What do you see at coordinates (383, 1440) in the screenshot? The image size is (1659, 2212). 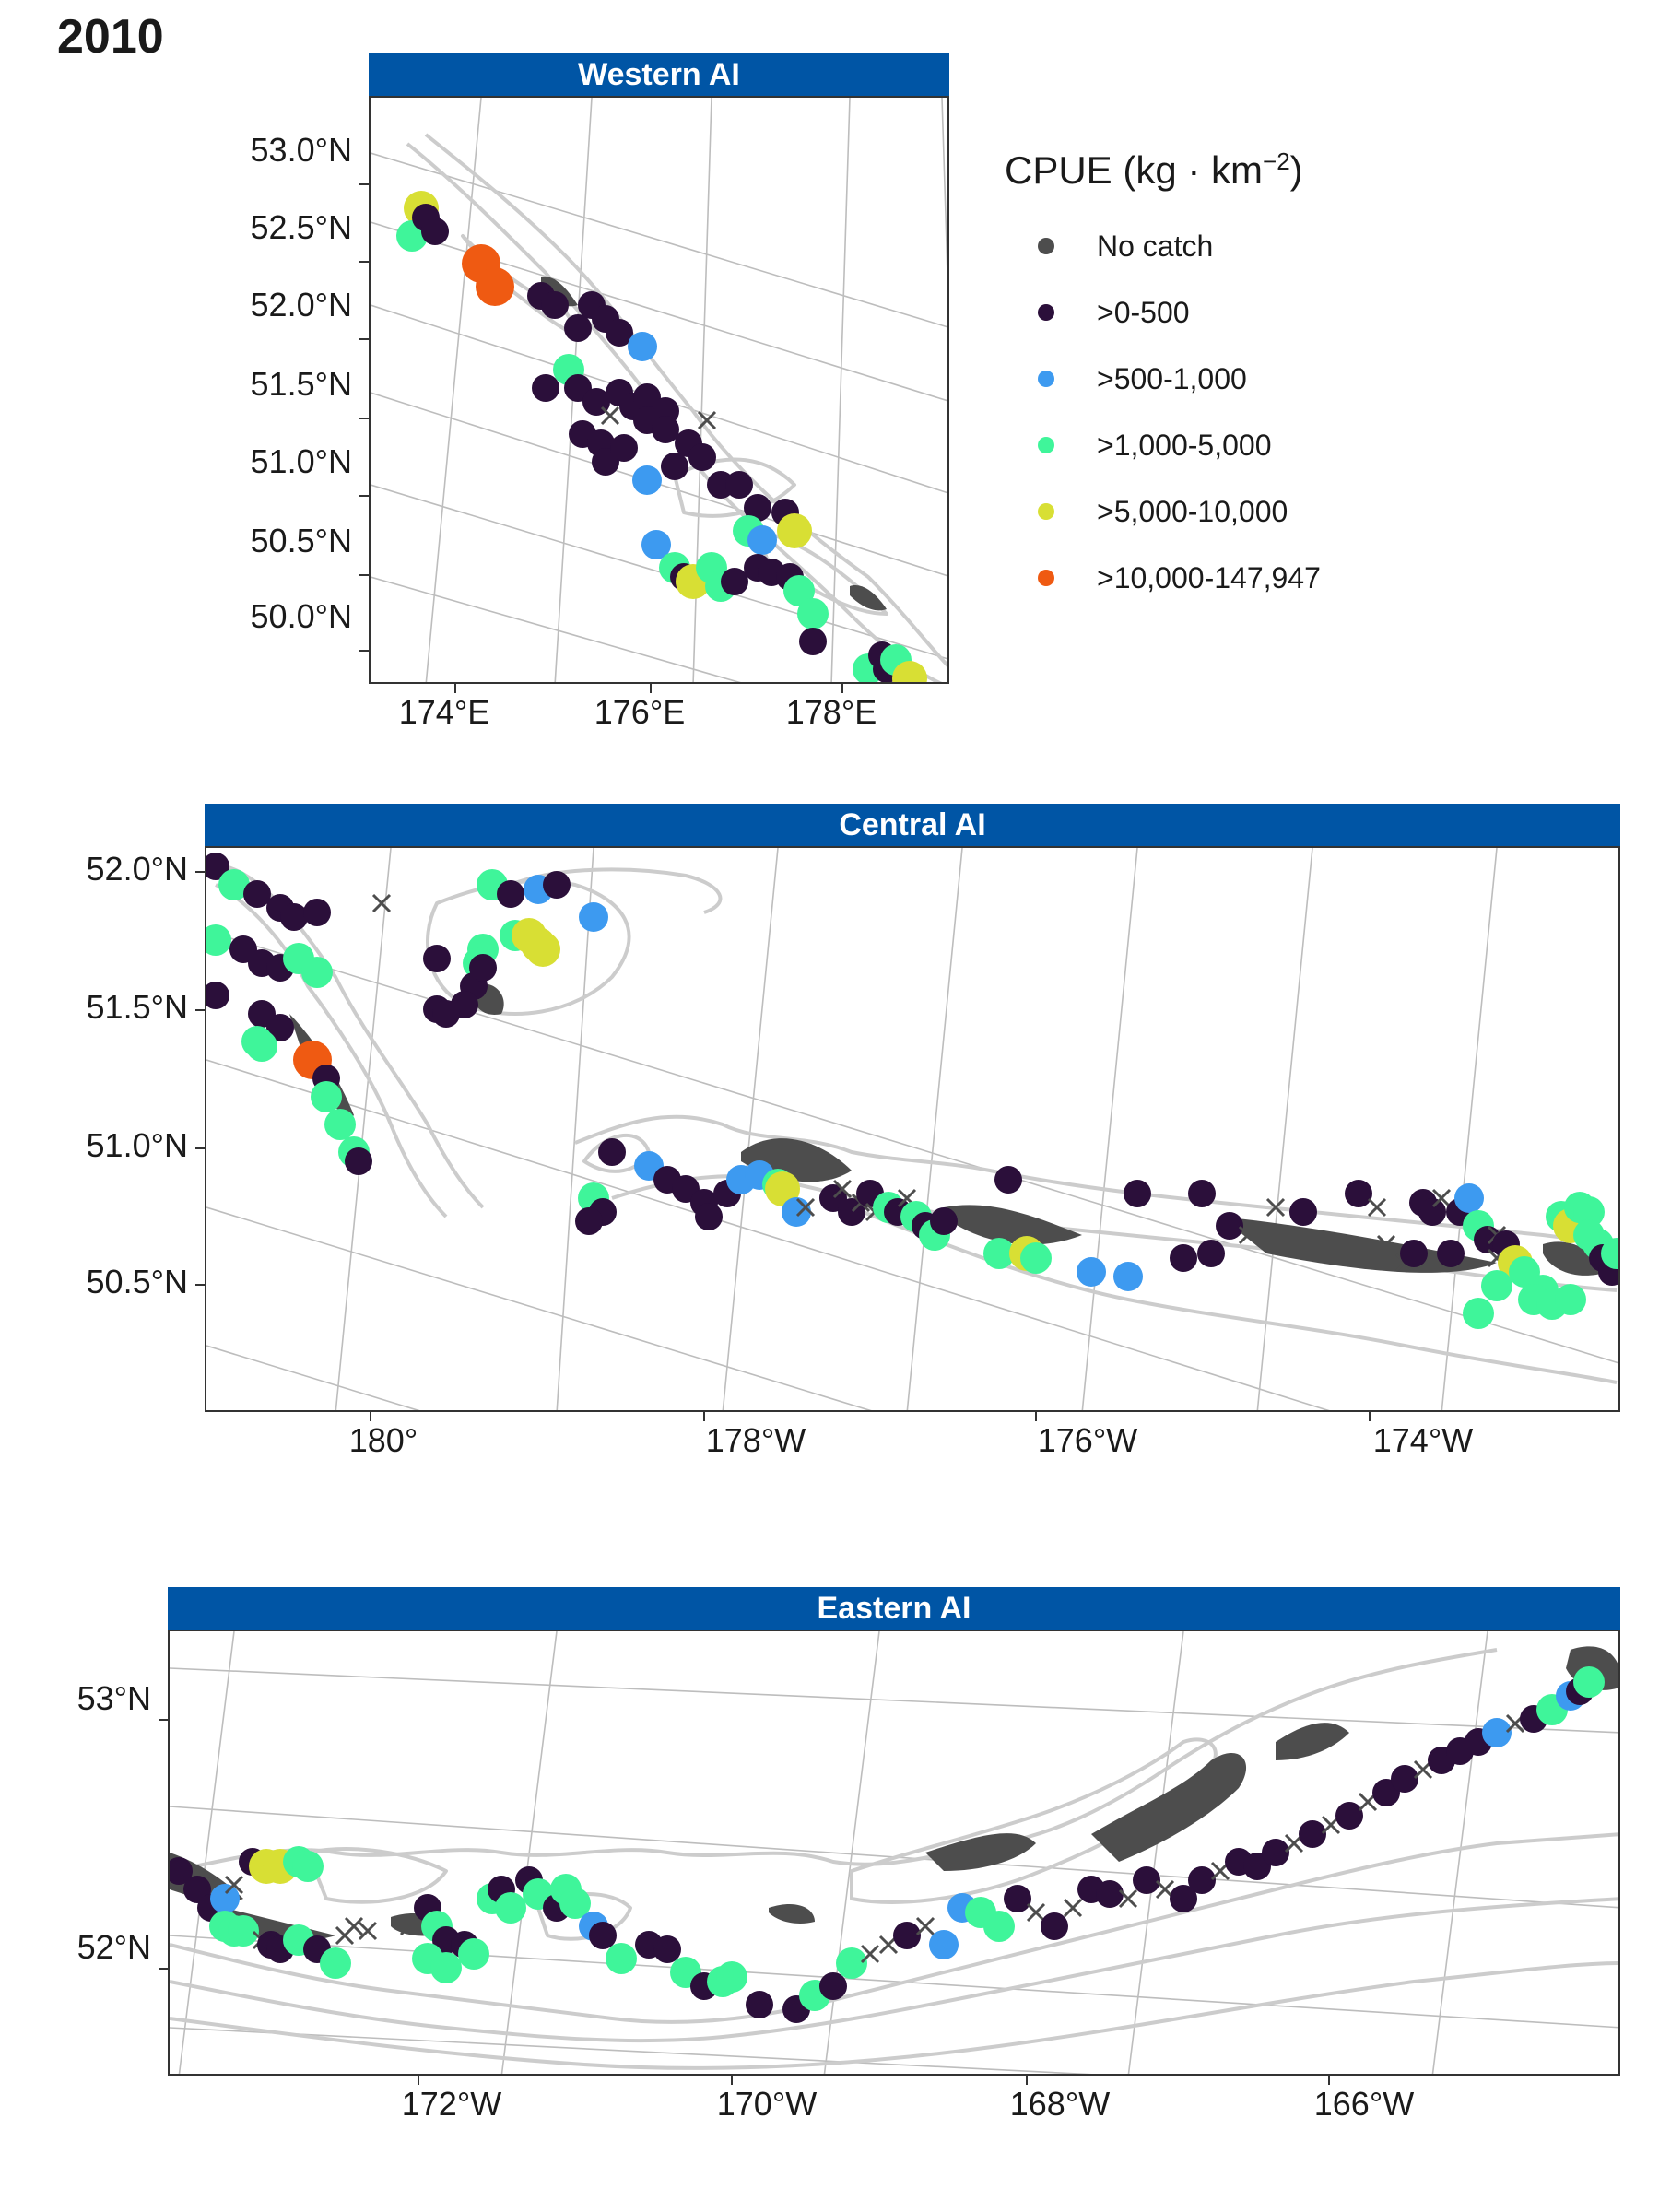 I see `x-tick-label: 180°` at bounding box center [383, 1440].